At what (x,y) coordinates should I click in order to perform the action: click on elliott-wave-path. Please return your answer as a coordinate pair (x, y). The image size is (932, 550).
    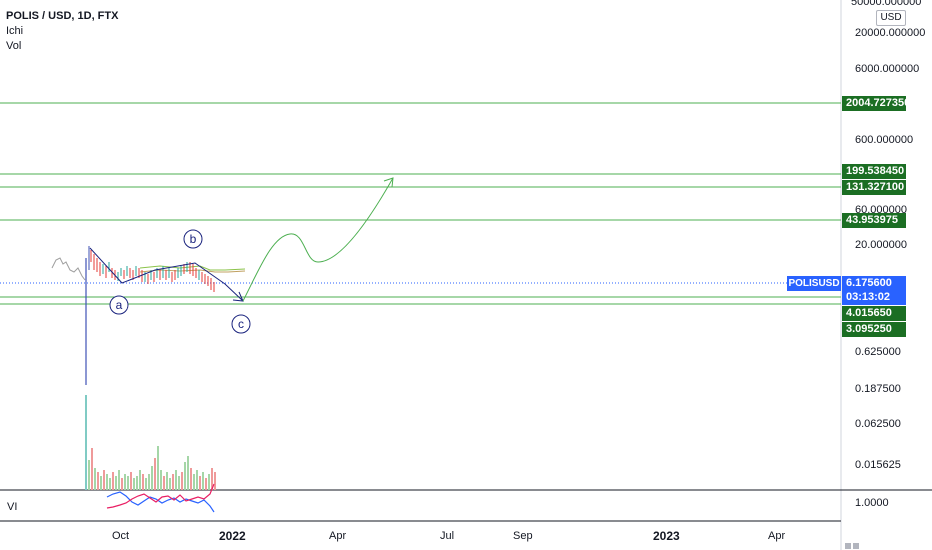
    Looking at the image, I should click on (166, 274).